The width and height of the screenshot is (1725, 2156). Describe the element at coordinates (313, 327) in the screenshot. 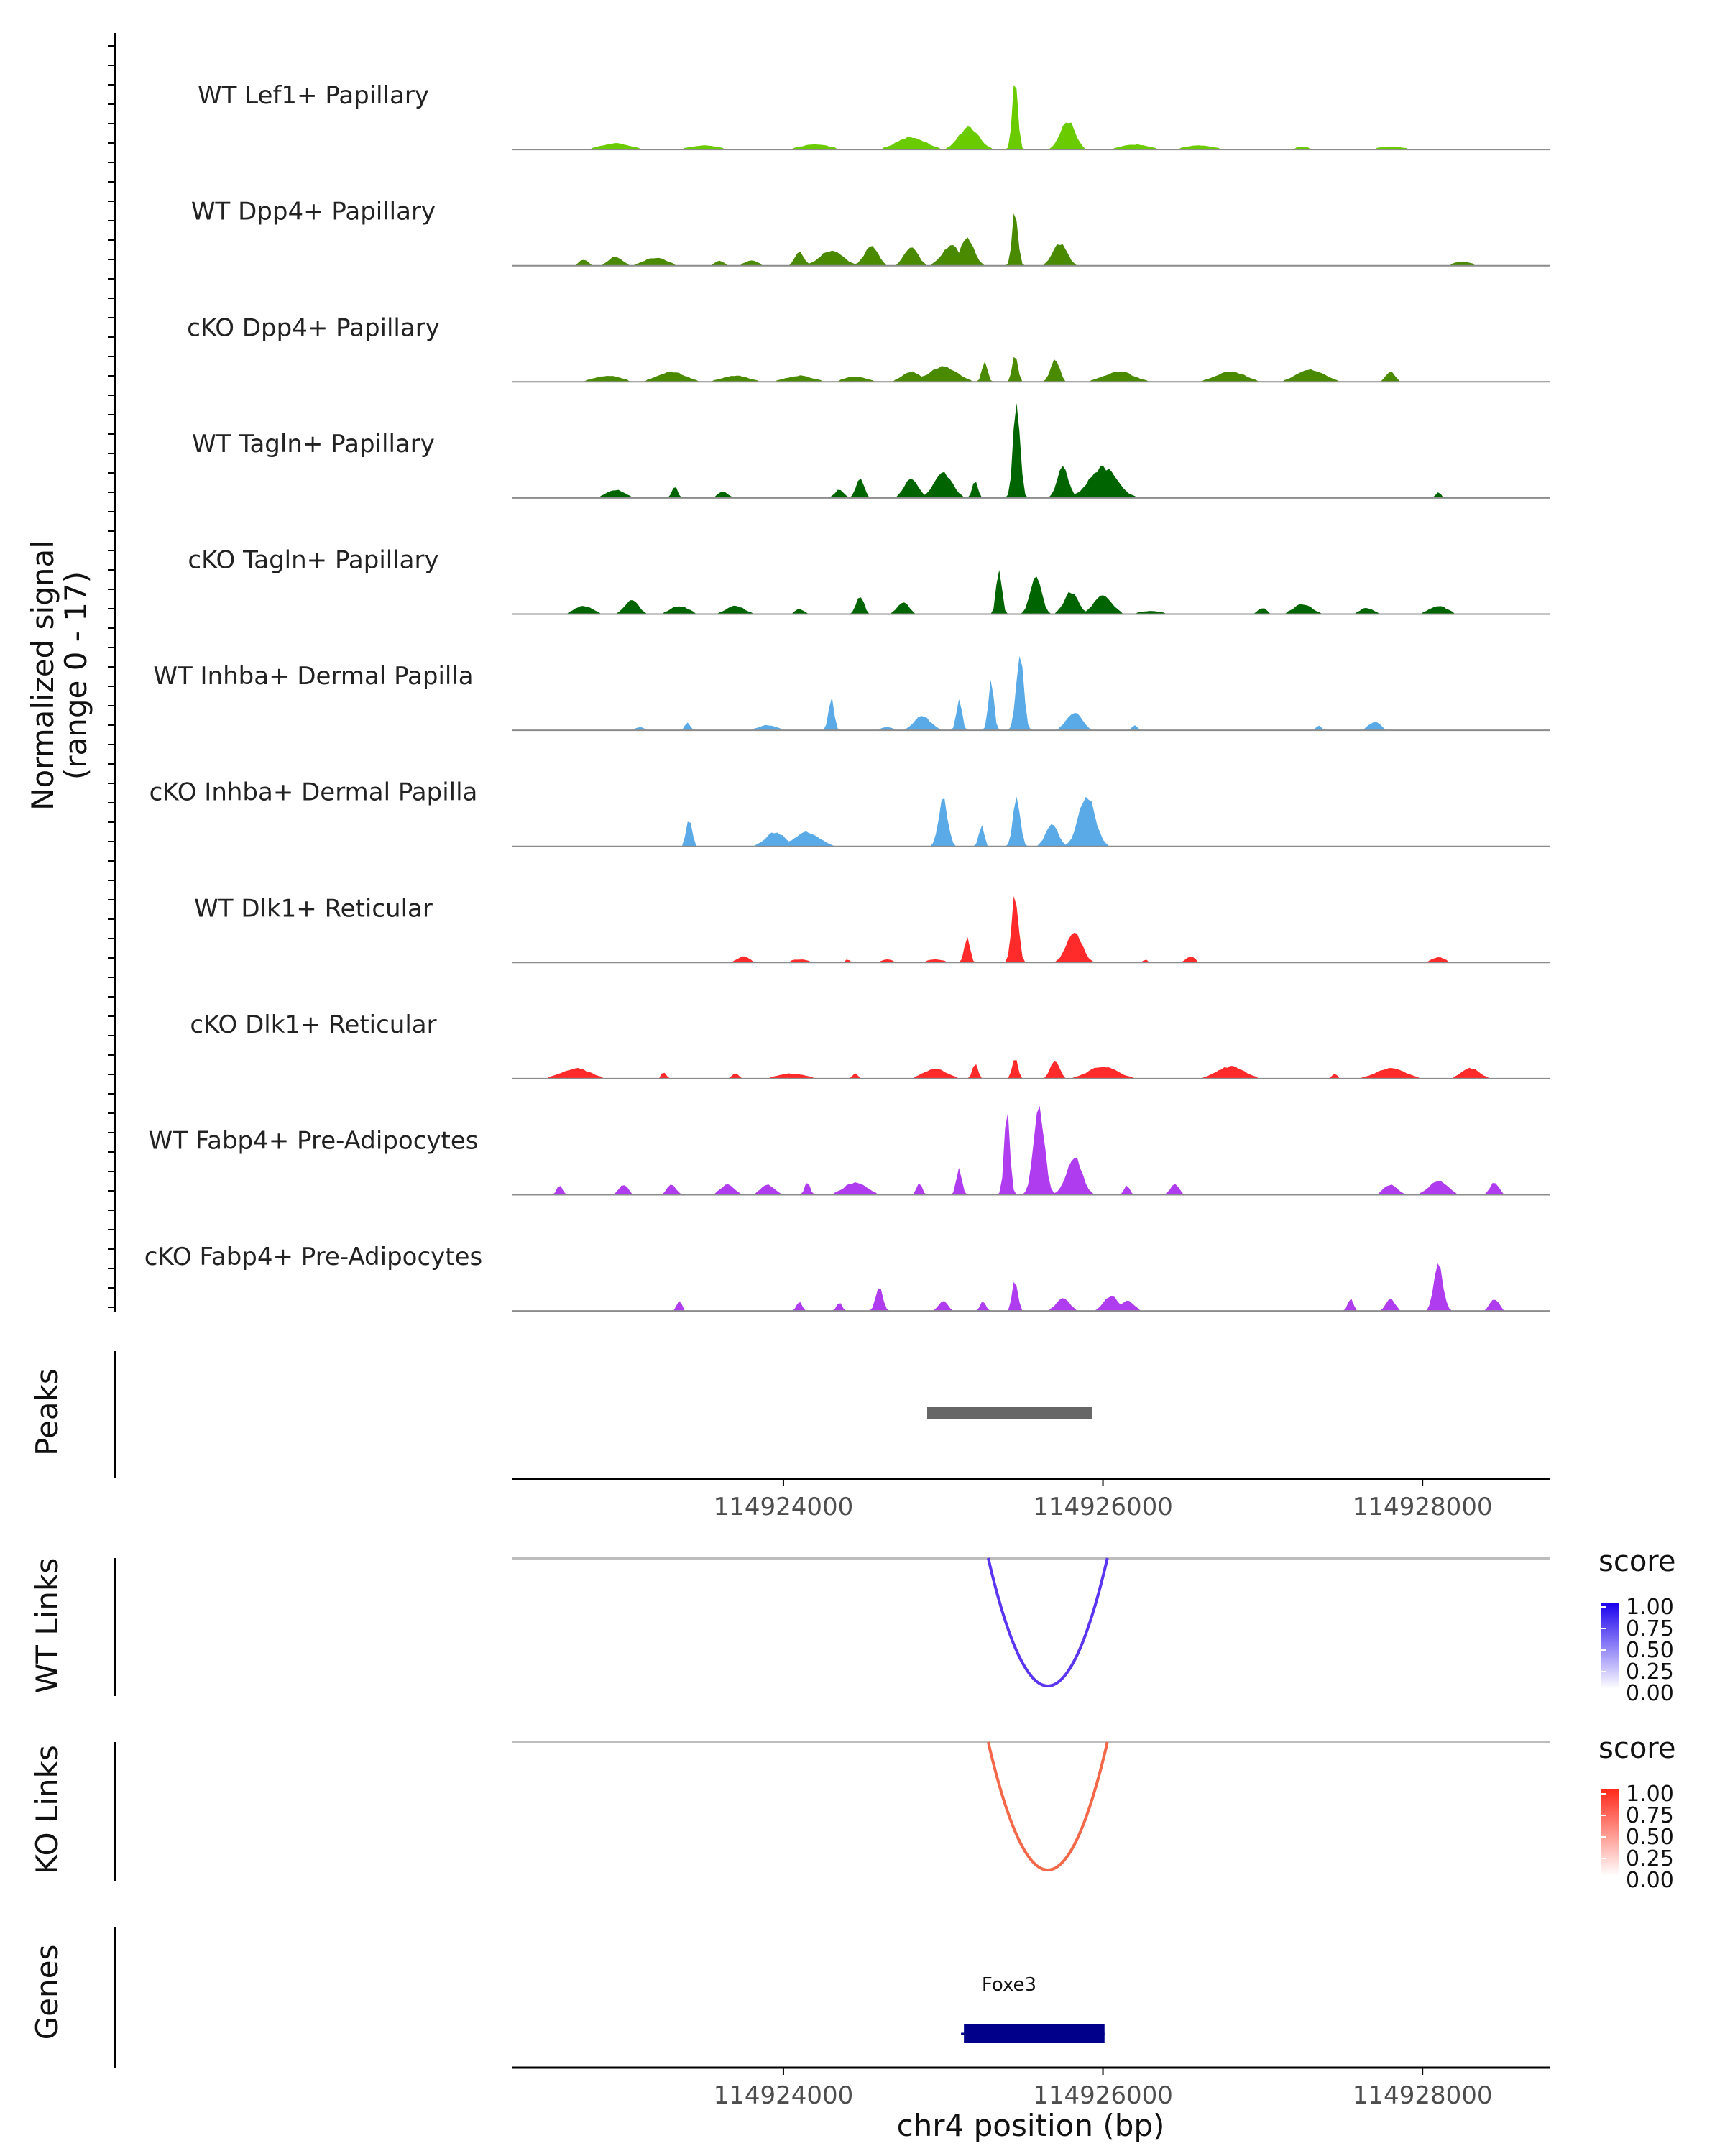

I see `track-label: cKO Dpp4+ Papillary` at that location.